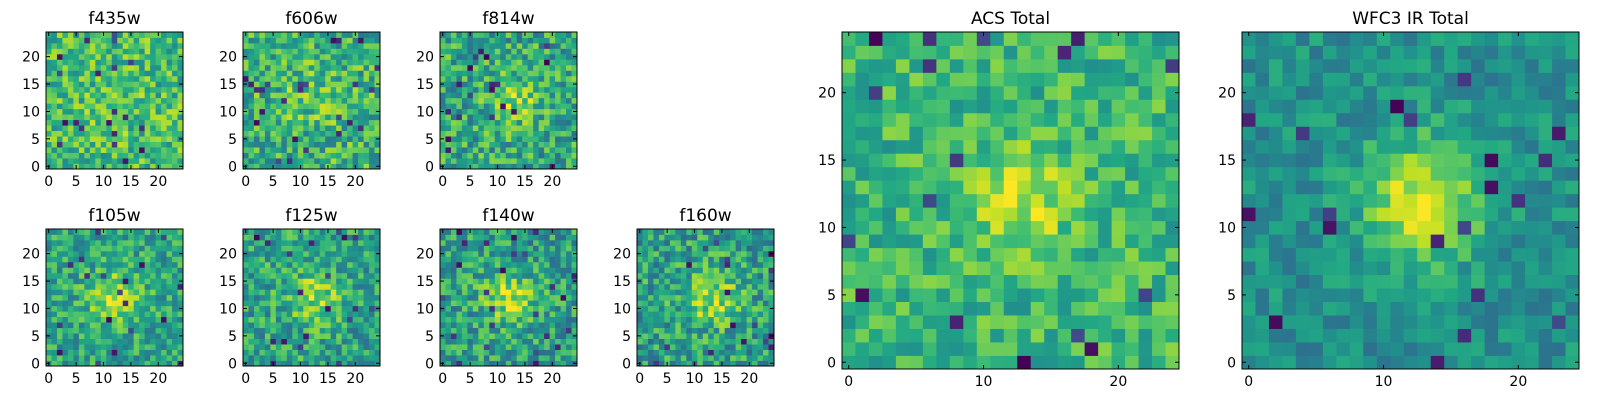 The width and height of the screenshot is (1600, 400). Describe the element at coordinates (48, 182) in the screenshot. I see `x-tick-label: 0` at that location.